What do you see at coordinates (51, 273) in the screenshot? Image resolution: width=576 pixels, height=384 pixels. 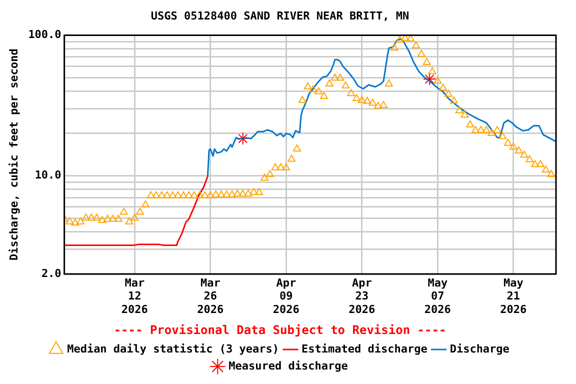 I see `y-tick-label: 2.0` at bounding box center [51, 273].